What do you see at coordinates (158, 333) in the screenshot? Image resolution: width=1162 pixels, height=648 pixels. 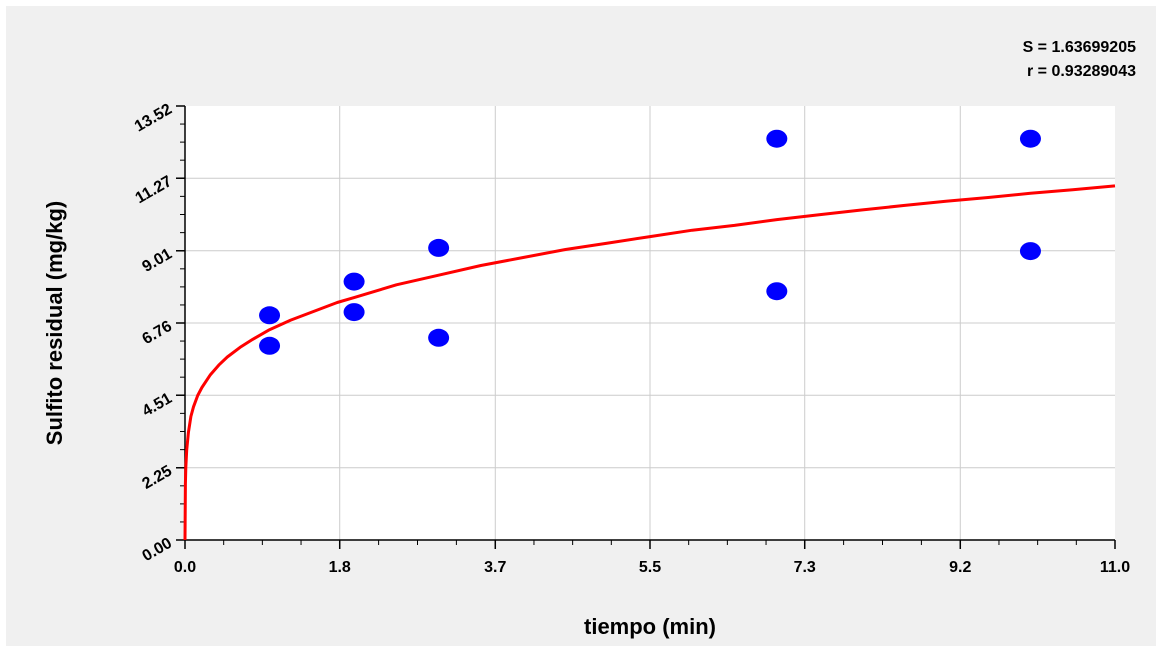 I see `y-tick-label: 6.76` at bounding box center [158, 333].